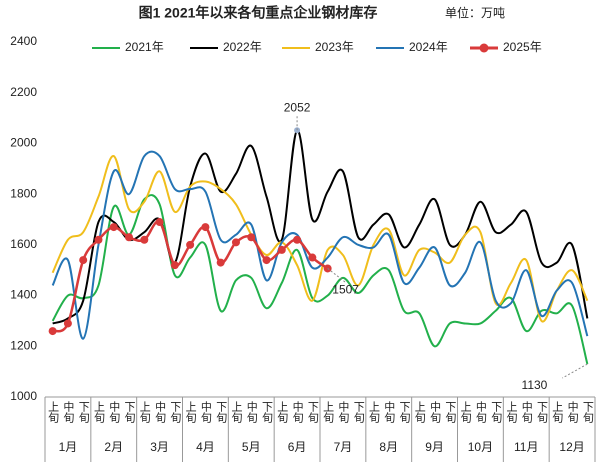  What do you see at coordinates (23, 143) in the screenshot?
I see `y-tick-label: 2000` at bounding box center [23, 143].